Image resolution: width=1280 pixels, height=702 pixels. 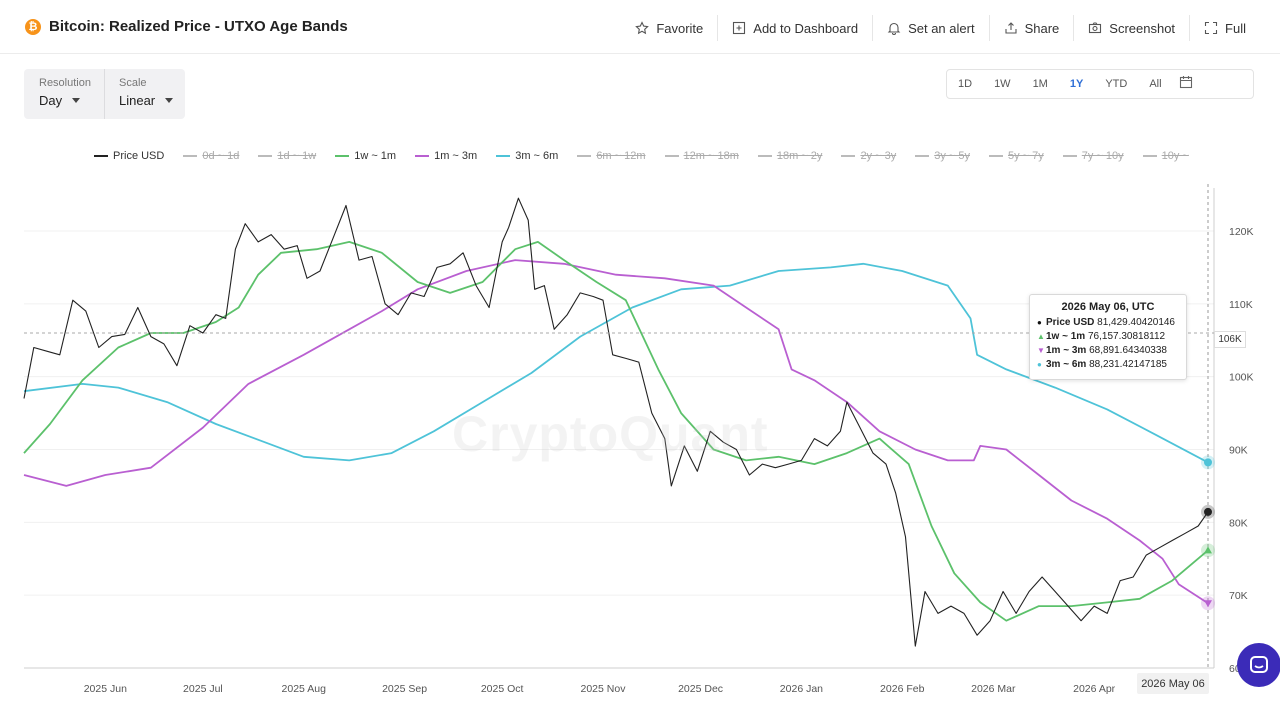 I want to click on chart-markers, so click(x=1208, y=533).